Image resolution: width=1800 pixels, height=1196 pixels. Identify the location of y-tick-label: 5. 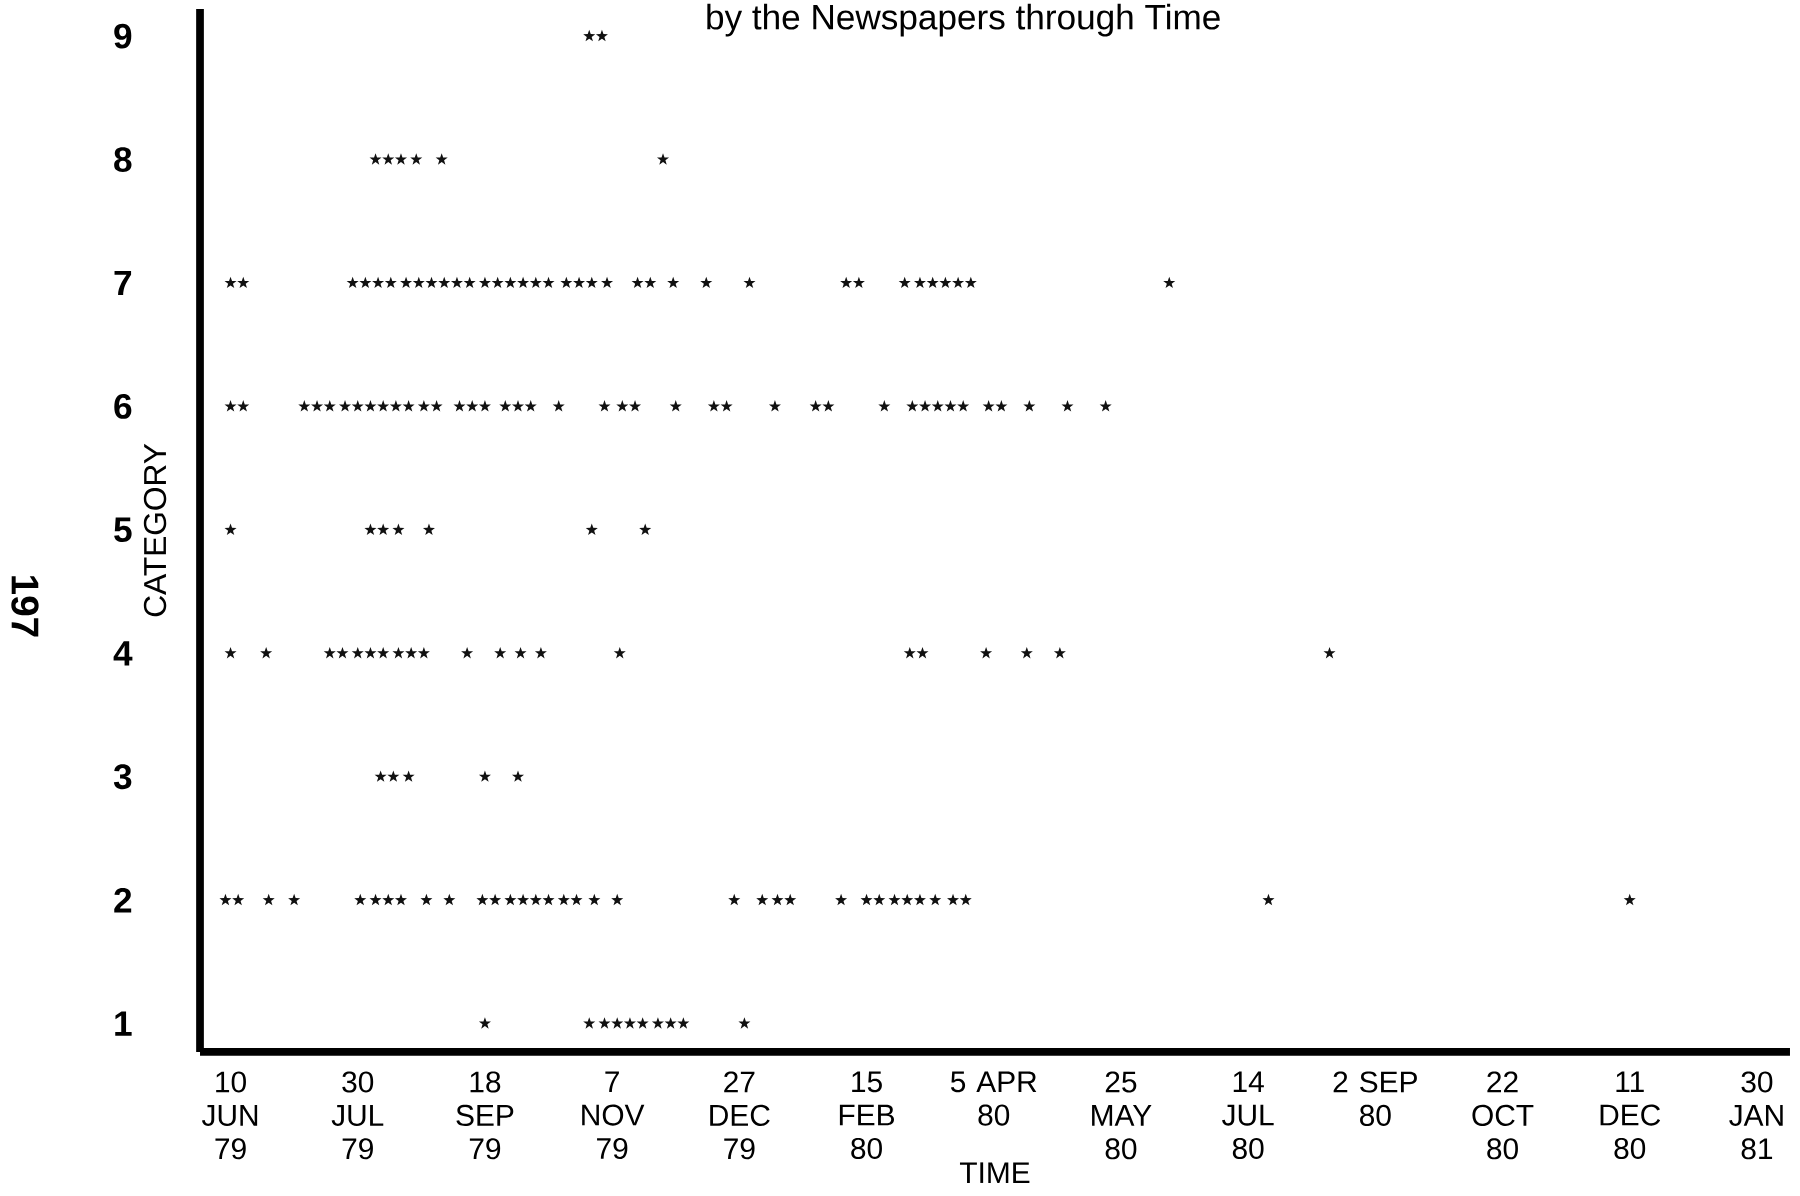
(123, 530).